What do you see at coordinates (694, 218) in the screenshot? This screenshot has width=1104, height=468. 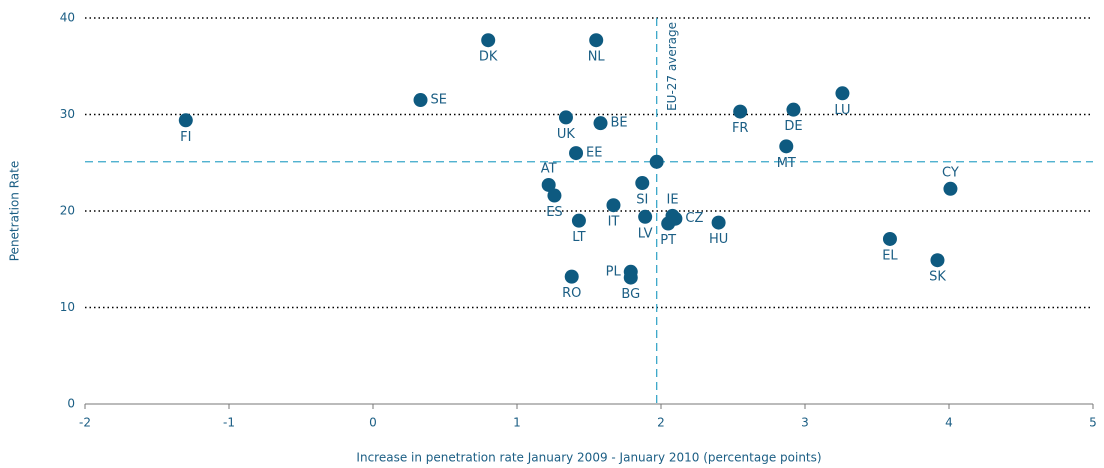 I see `point-label: CZ` at bounding box center [694, 218].